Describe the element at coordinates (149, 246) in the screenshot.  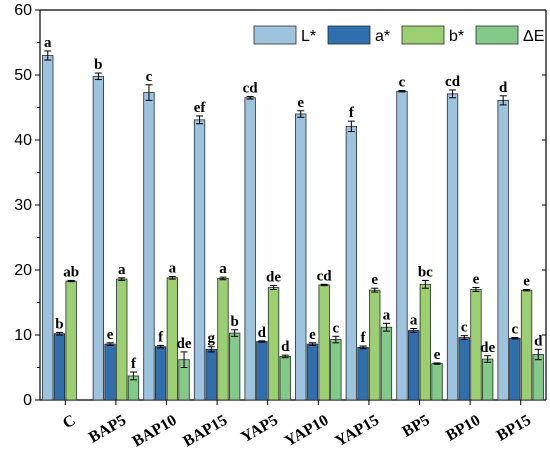
I see `bar-L-BAP10` at that location.